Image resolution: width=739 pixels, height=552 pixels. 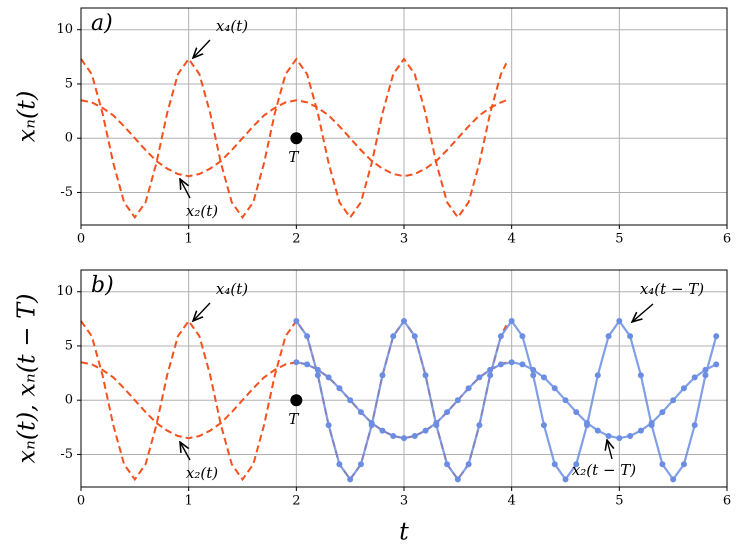 What do you see at coordinates (727, 239) in the screenshot?
I see `x-tick-label: 6` at bounding box center [727, 239].